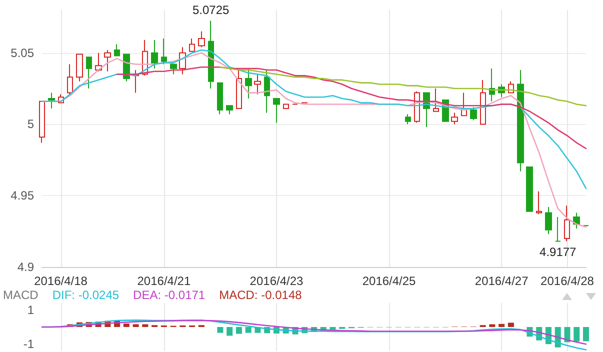 The image size is (603, 352). What do you see at coordinates (30, 309) in the screenshot?
I see `y-tick-label: 1` at bounding box center [30, 309].